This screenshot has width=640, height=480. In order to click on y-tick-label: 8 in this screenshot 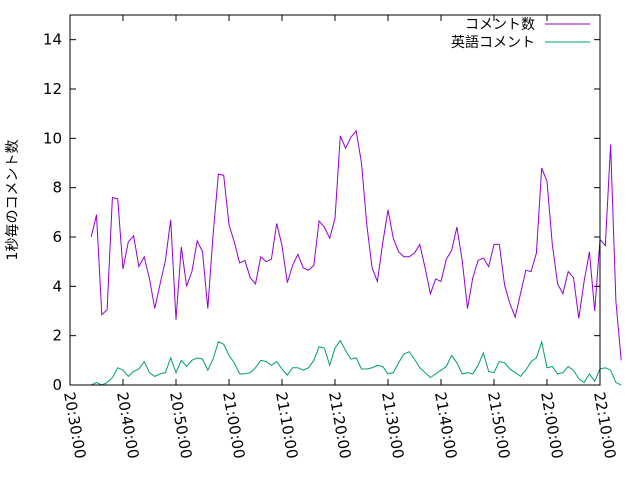, I will do `click(57, 188)`.